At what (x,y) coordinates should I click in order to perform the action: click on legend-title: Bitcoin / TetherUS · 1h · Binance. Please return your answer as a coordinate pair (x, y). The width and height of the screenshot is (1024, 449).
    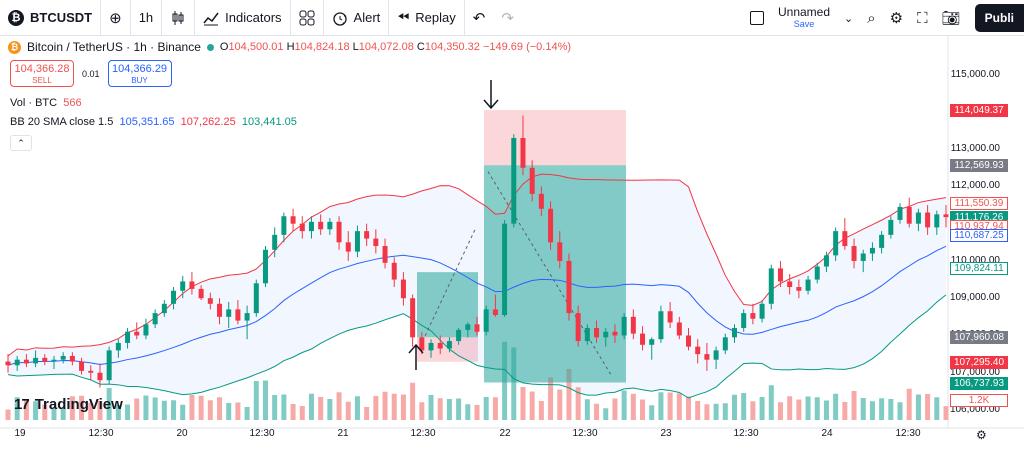
    Looking at the image, I should click on (114, 47).